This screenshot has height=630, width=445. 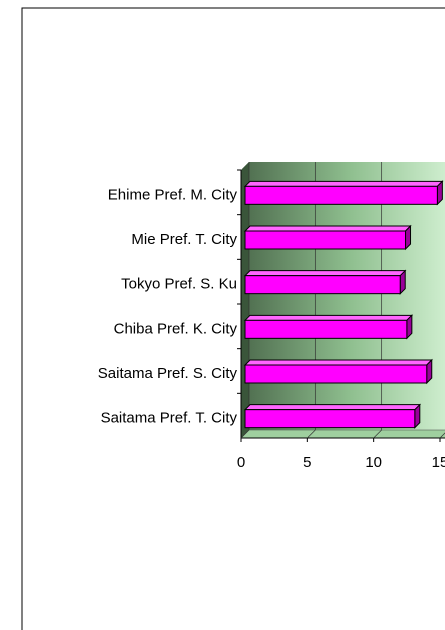 I want to click on x-tick-label: 15, so click(x=438, y=462).